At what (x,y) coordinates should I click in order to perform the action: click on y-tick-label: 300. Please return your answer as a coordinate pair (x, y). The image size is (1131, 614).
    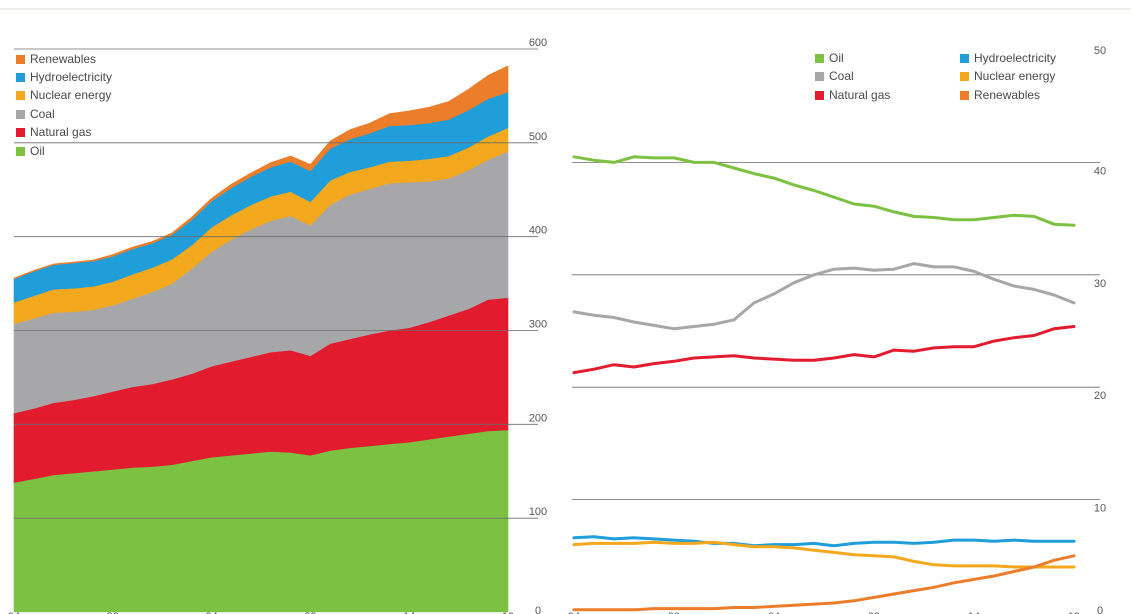
    Looking at the image, I should click on (538, 325).